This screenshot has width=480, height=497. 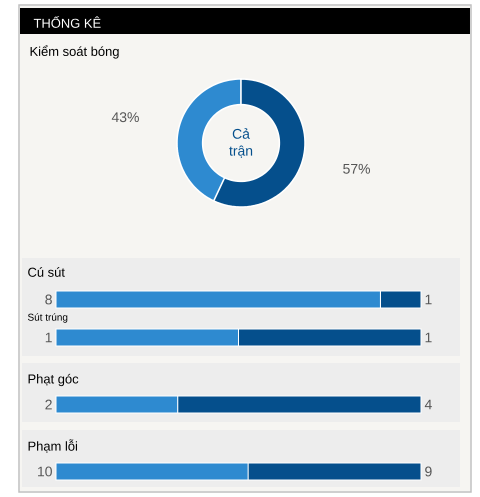 What do you see at coordinates (53, 446) in the screenshot?
I see `chart-title: Phạm lỗi` at bounding box center [53, 446].